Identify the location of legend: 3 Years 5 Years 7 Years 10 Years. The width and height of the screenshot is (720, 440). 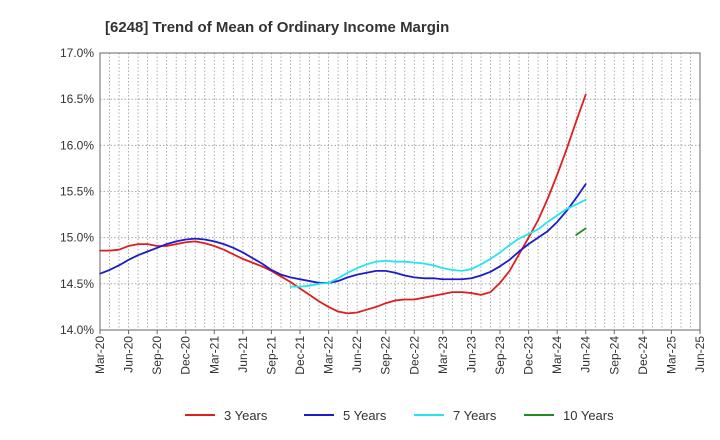
(399, 415).